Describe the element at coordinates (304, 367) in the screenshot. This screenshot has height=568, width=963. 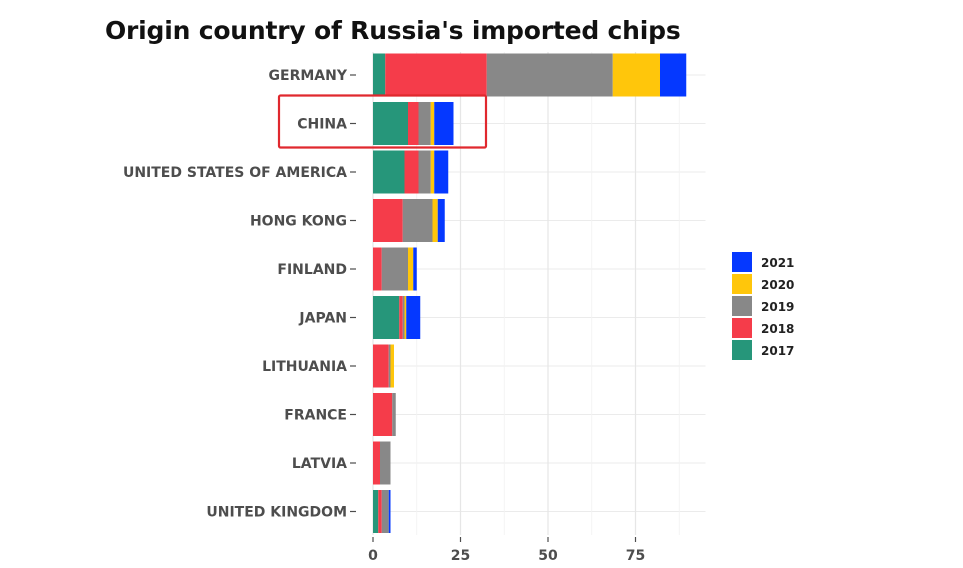
I see `category-label: LITHUANIA` at that location.